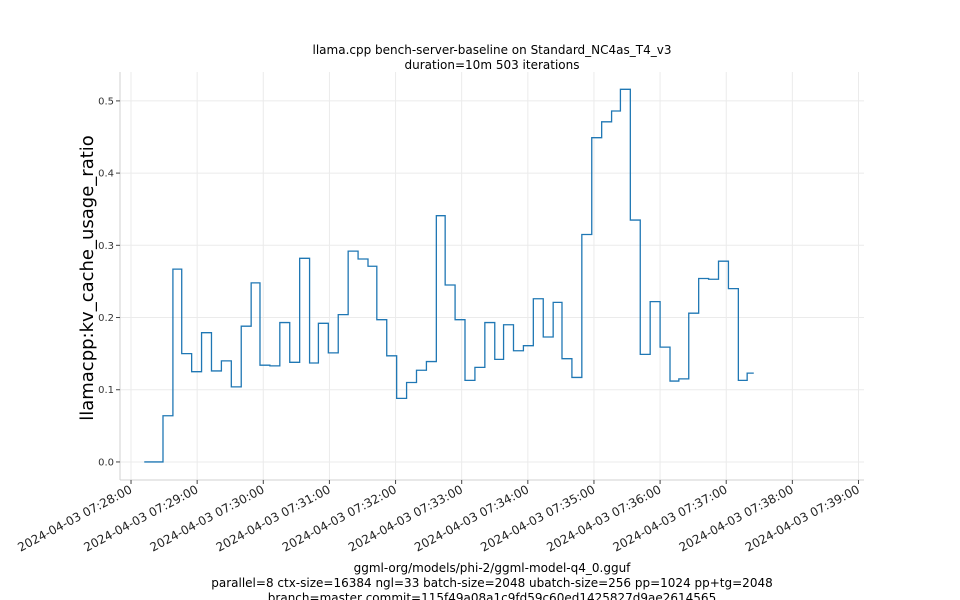 This screenshot has height=600, width=960. Describe the element at coordinates (273, 518) in the screenshot. I see `x-tick-label: 2024-04-03 07:31:00` at that location.